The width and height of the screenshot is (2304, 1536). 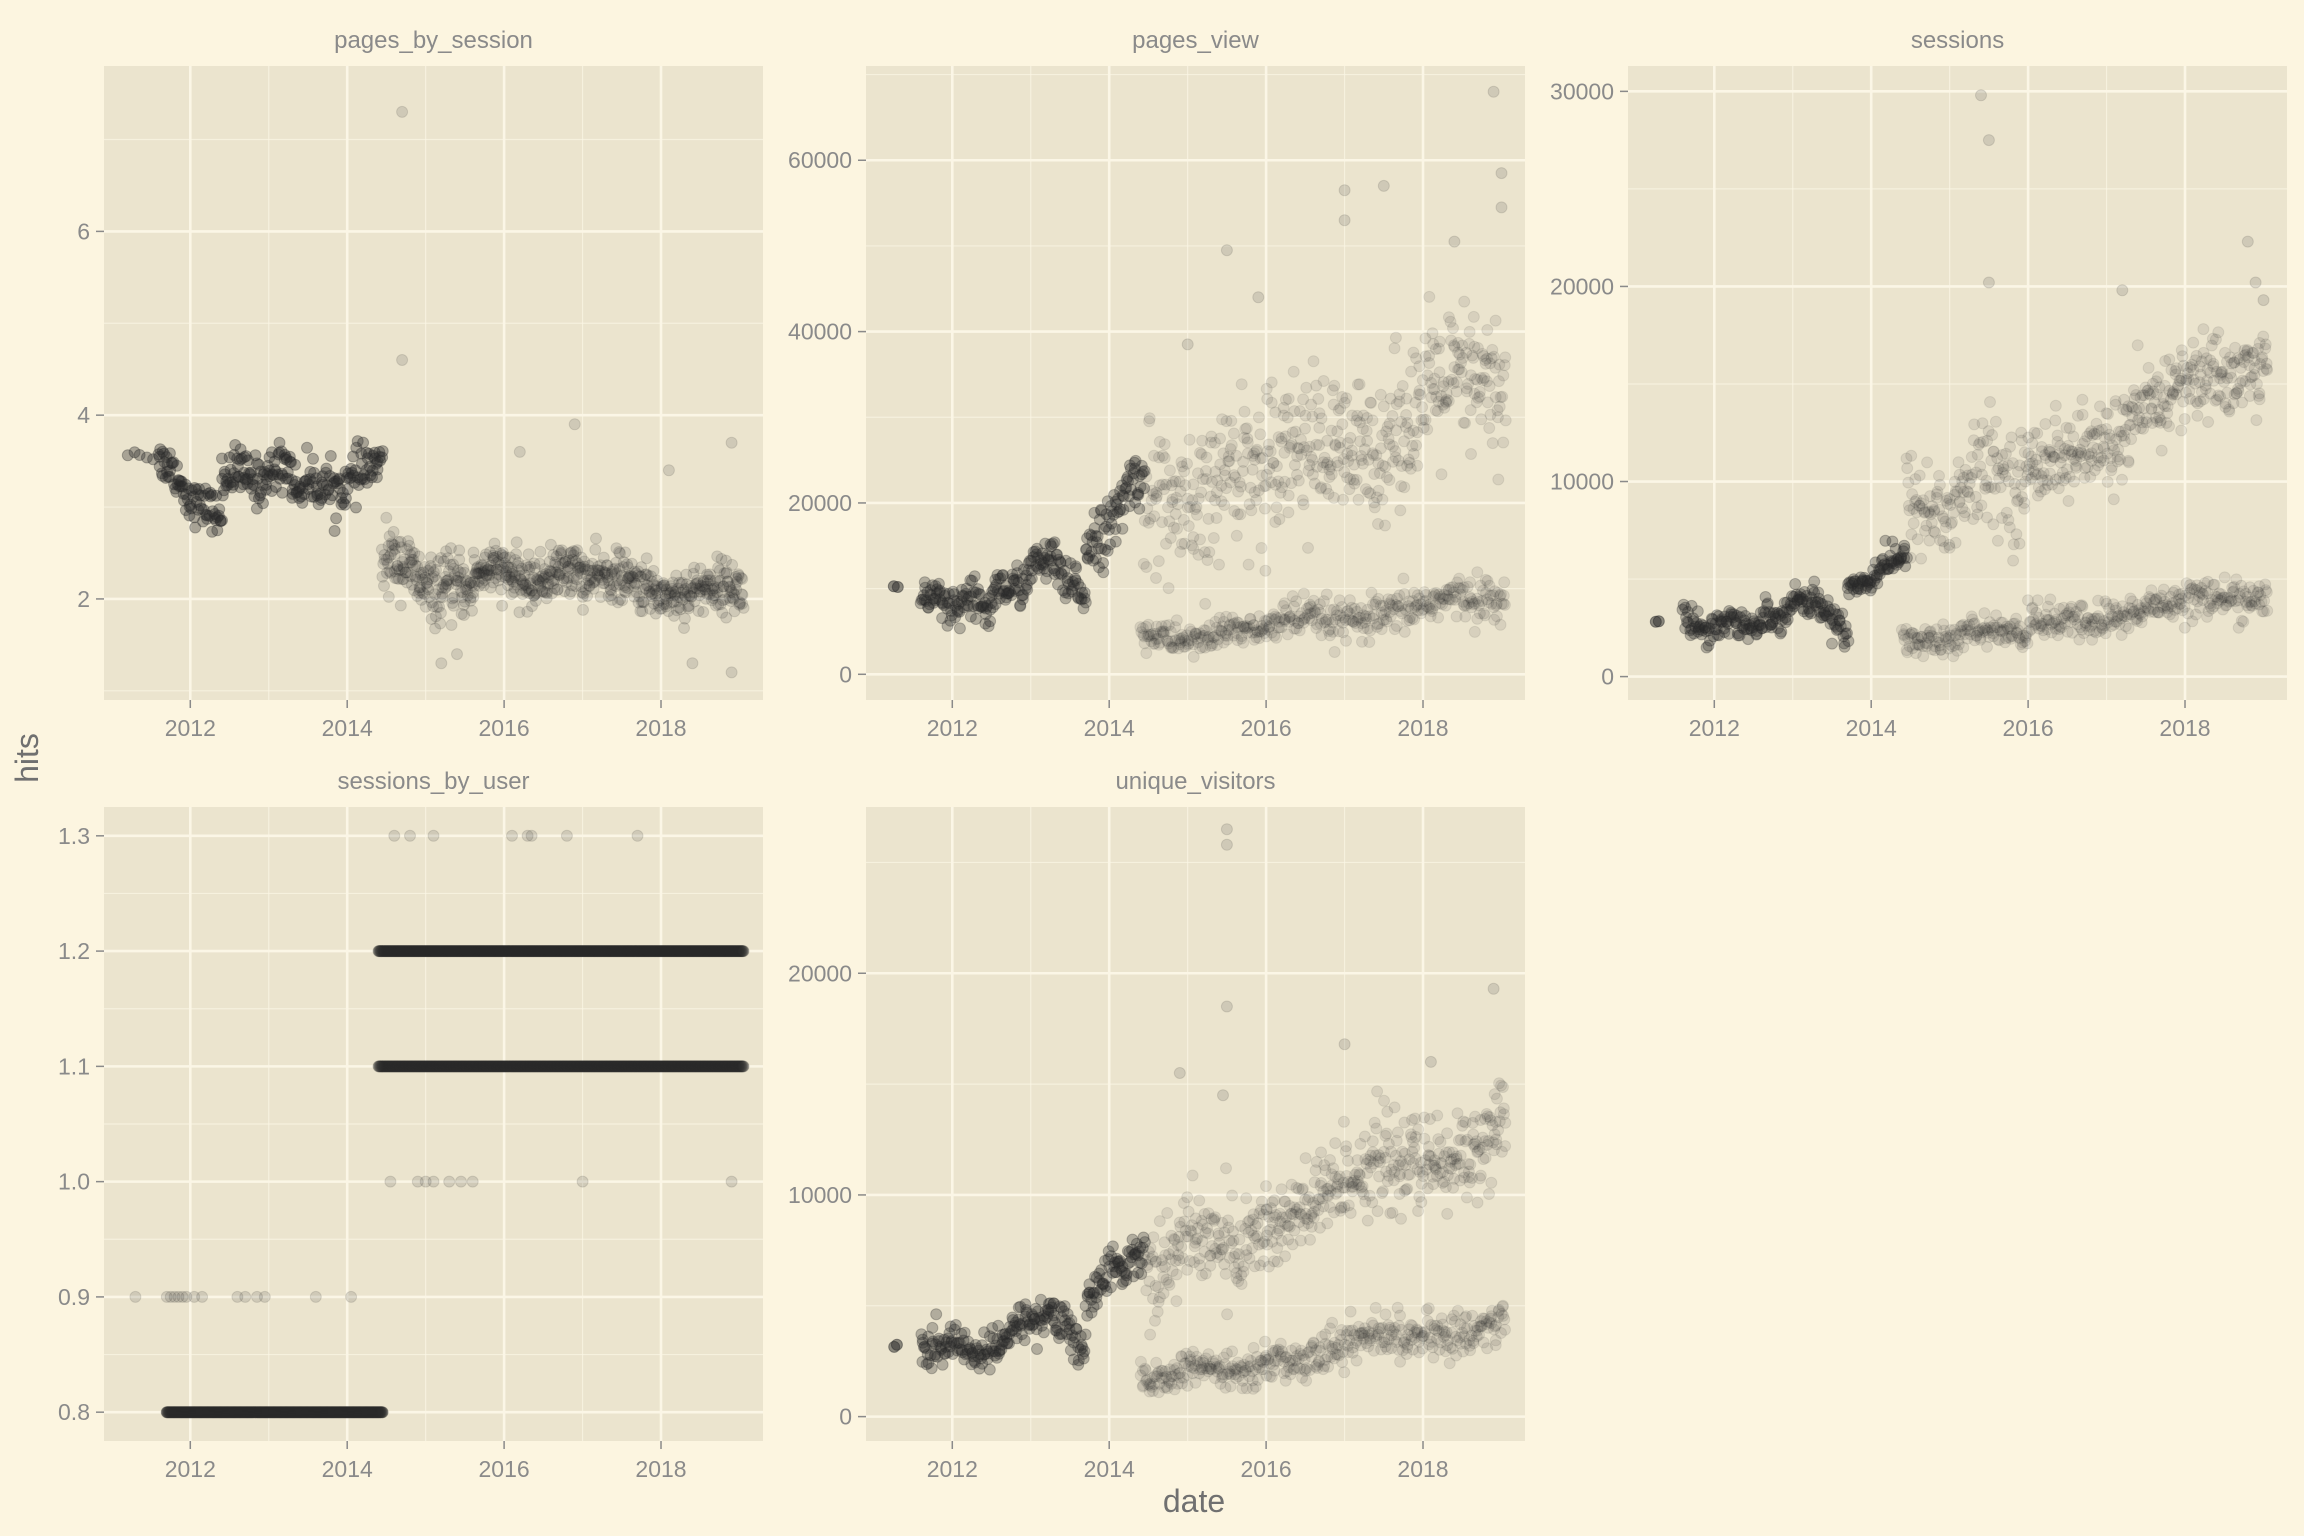 I want to click on x-tick-label: 2018, so click(x=660, y=728).